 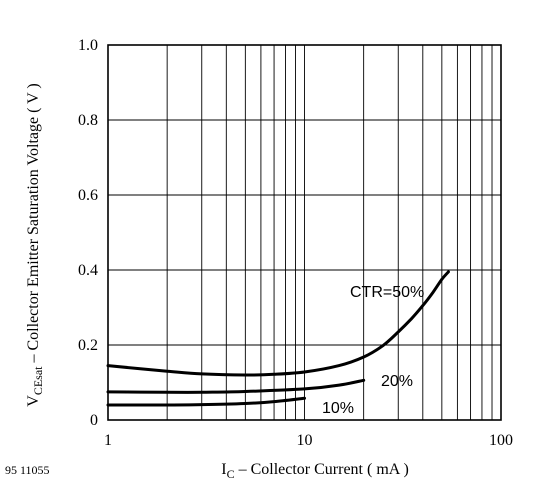 I want to click on y-tick-label: 0.6, so click(x=88, y=195).